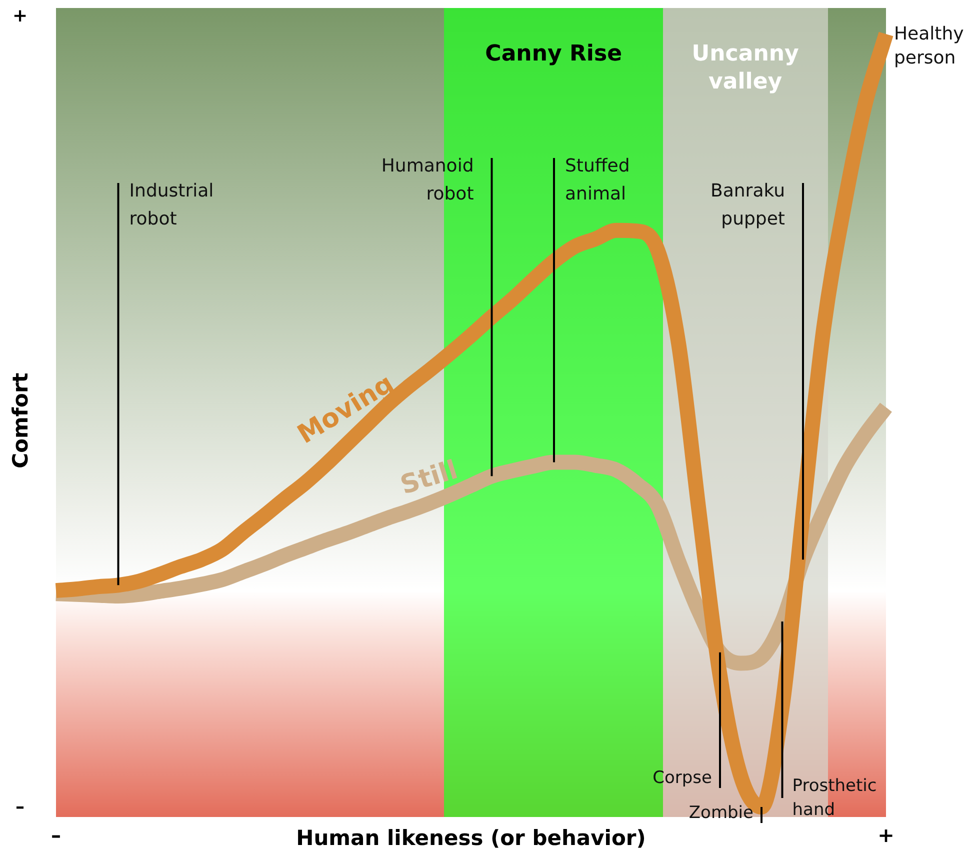  Describe the element at coordinates (929, 46) in the screenshot. I see `annotation: Healthy person` at that location.